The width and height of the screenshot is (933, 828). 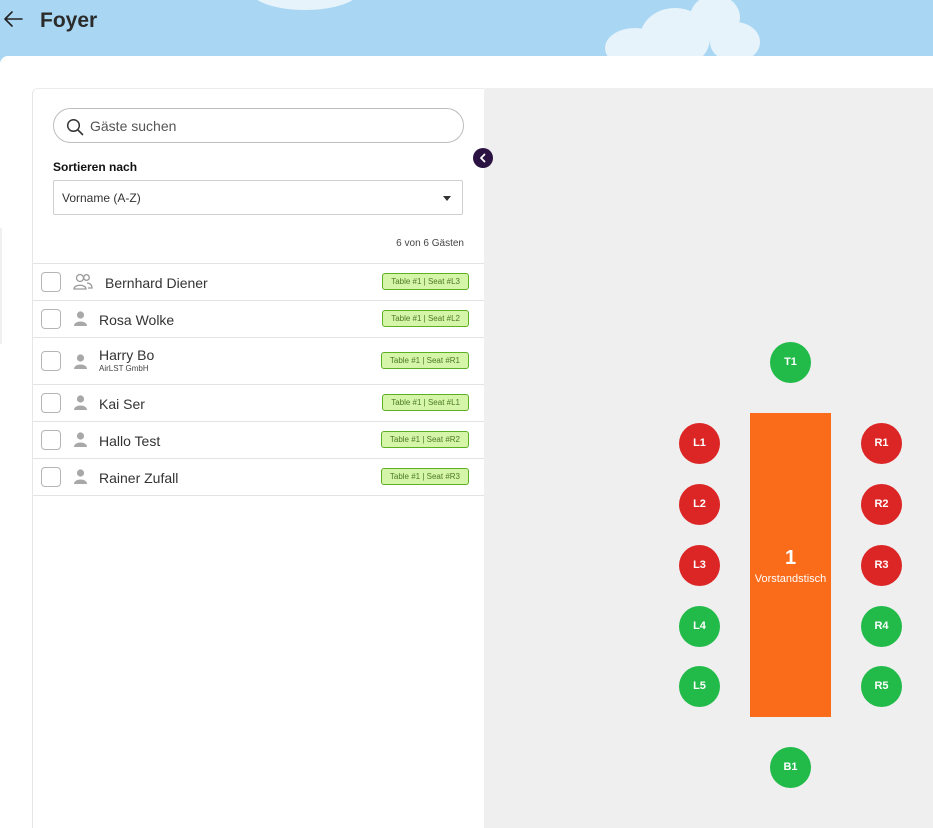 What do you see at coordinates (790, 362) in the screenshot?
I see `seat-T1: T1` at bounding box center [790, 362].